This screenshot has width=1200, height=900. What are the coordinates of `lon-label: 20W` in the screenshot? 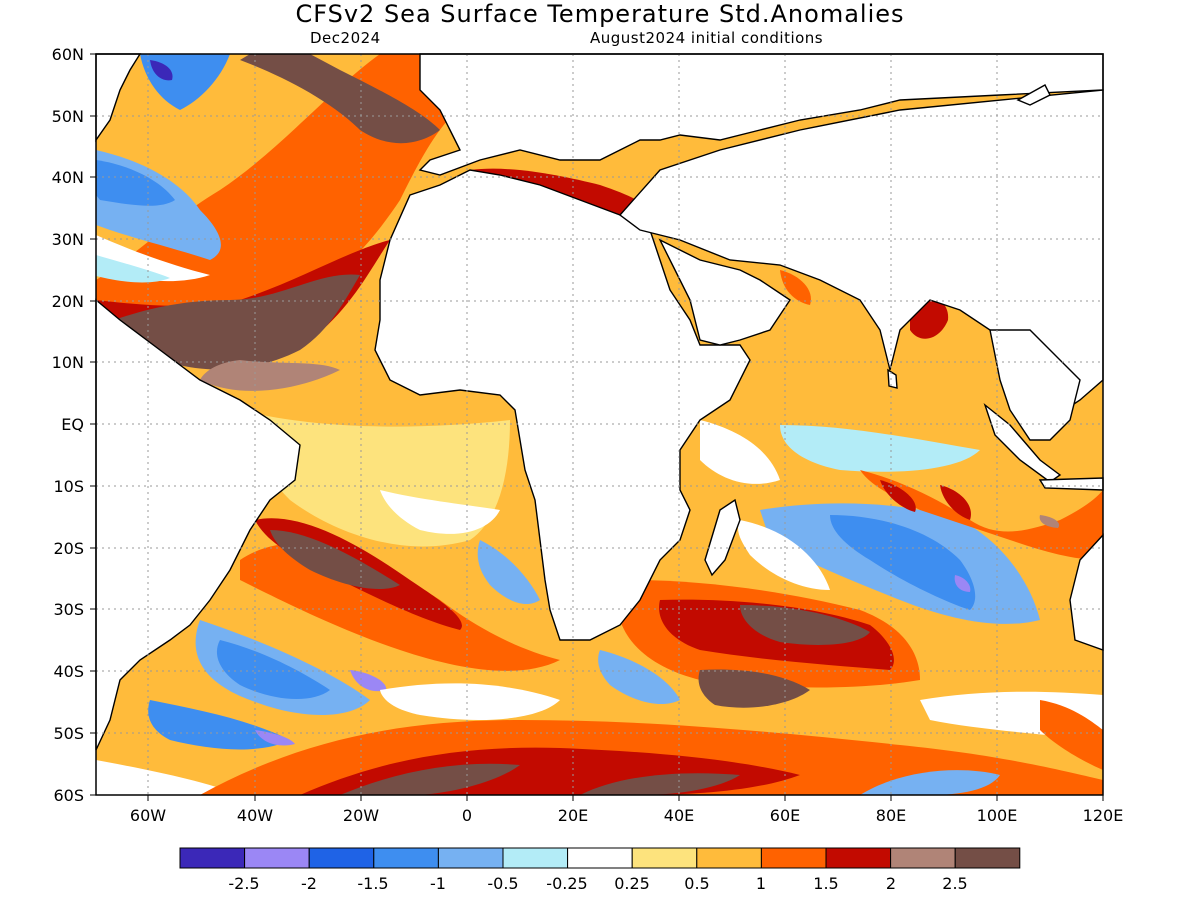 It's located at (361, 815).